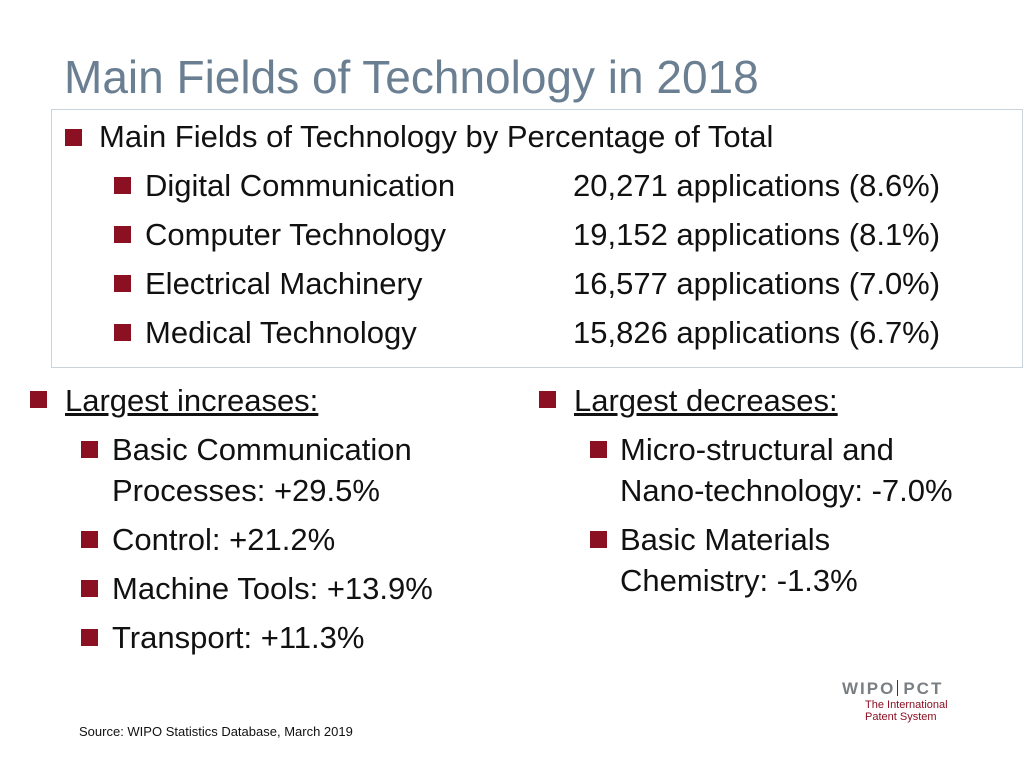  Describe the element at coordinates (757, 185) in the screenshot. I see `field-value: 20,271 applications (8.6%)` at that location.